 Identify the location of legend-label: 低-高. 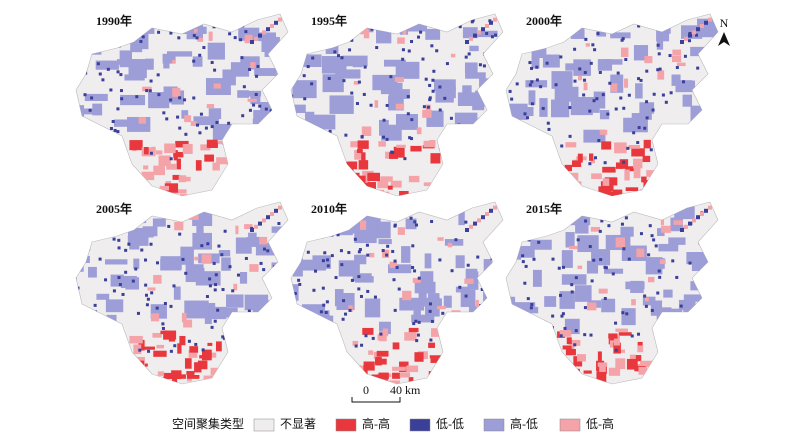
(600, 423).